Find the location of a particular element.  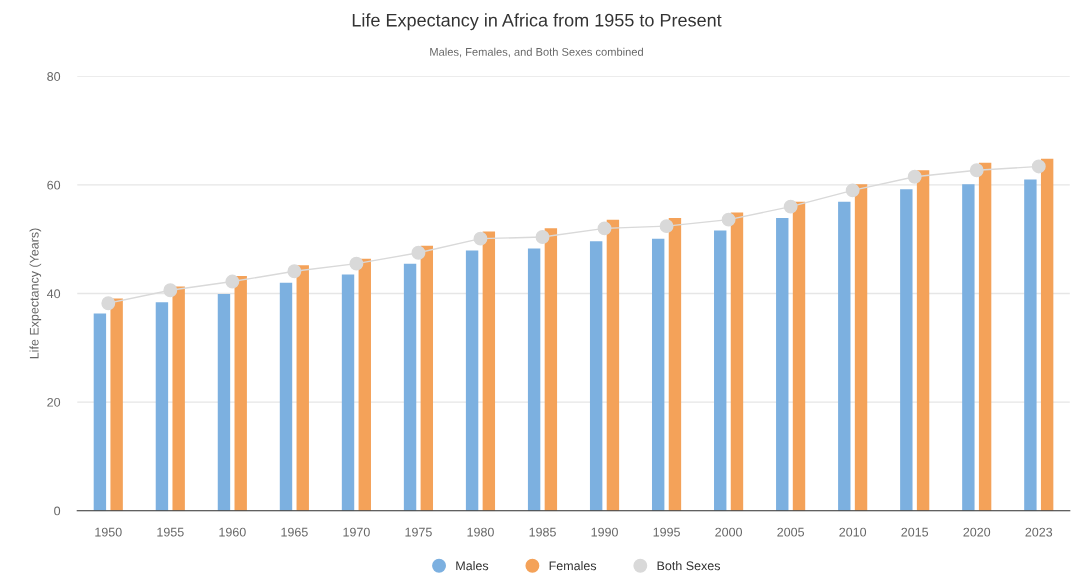

y-tick-label: 60 is located at coordinates (54, 185).